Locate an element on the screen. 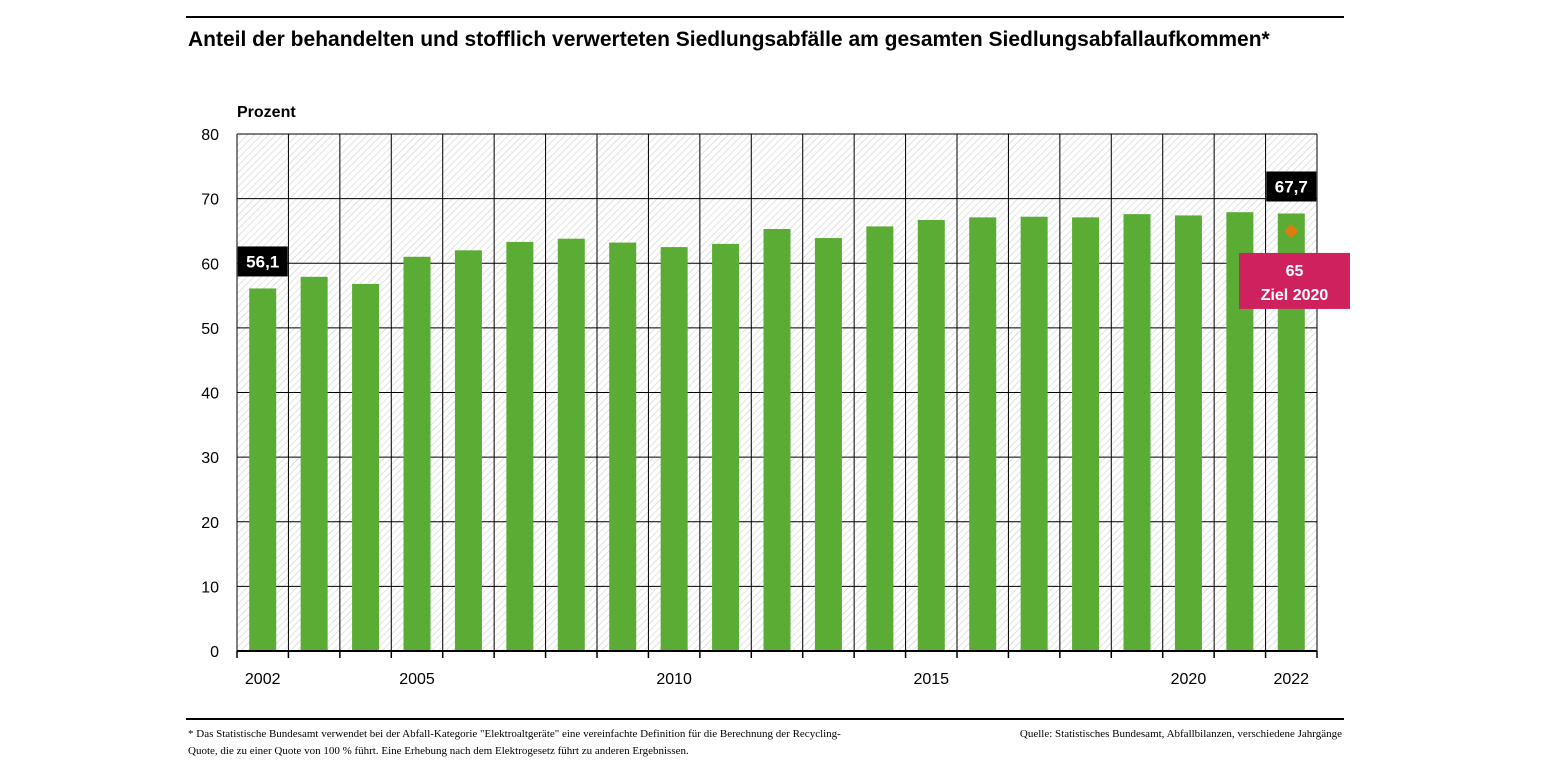 This screenshot has width=1545, height=775. y-tick-label: 50 is located at coordinates (210, 329).